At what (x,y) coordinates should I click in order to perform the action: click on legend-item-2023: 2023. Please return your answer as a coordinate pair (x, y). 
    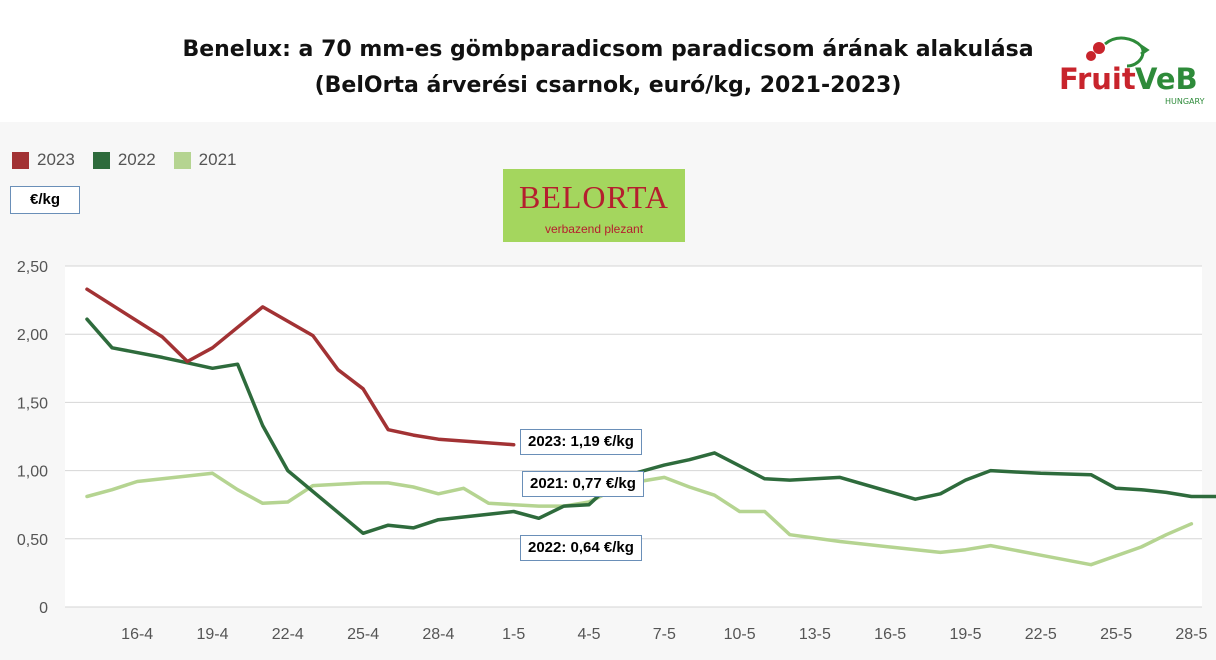
    Looking at the image, I should click on (43, 160).